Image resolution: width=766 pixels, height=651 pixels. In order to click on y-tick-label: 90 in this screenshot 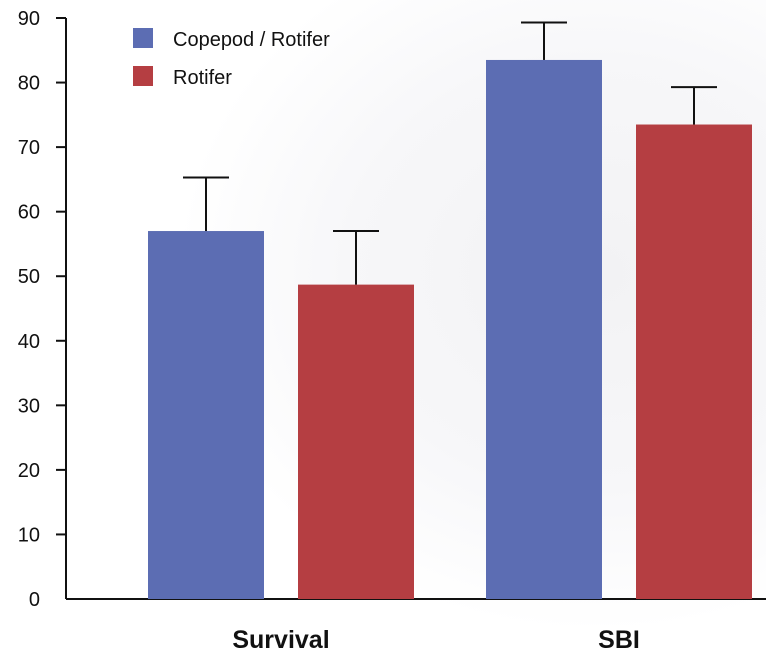, I will do `click(29, 19)`.